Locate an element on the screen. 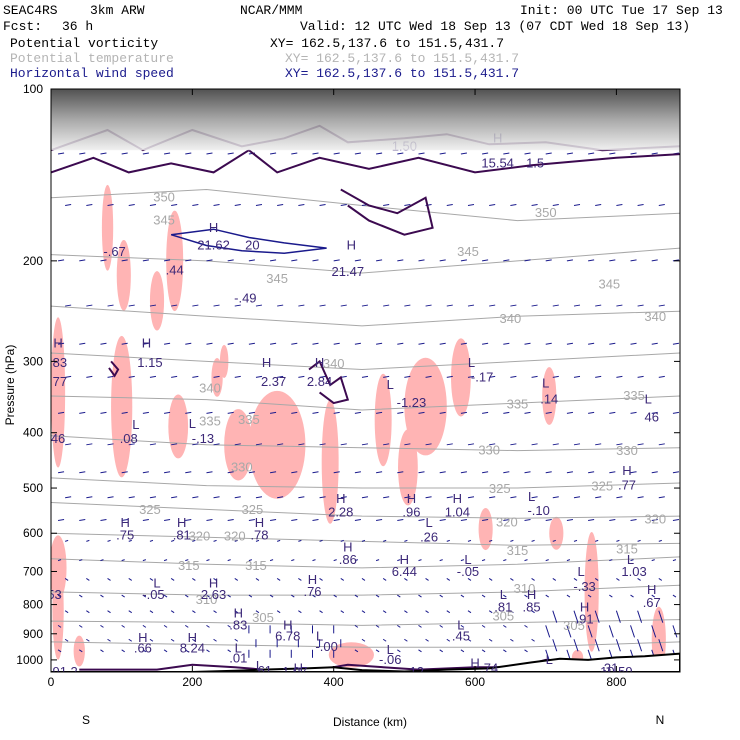 The height and width of the screenshot is (740, 740). hl-label: .76 is located at coordinates (312, 591).